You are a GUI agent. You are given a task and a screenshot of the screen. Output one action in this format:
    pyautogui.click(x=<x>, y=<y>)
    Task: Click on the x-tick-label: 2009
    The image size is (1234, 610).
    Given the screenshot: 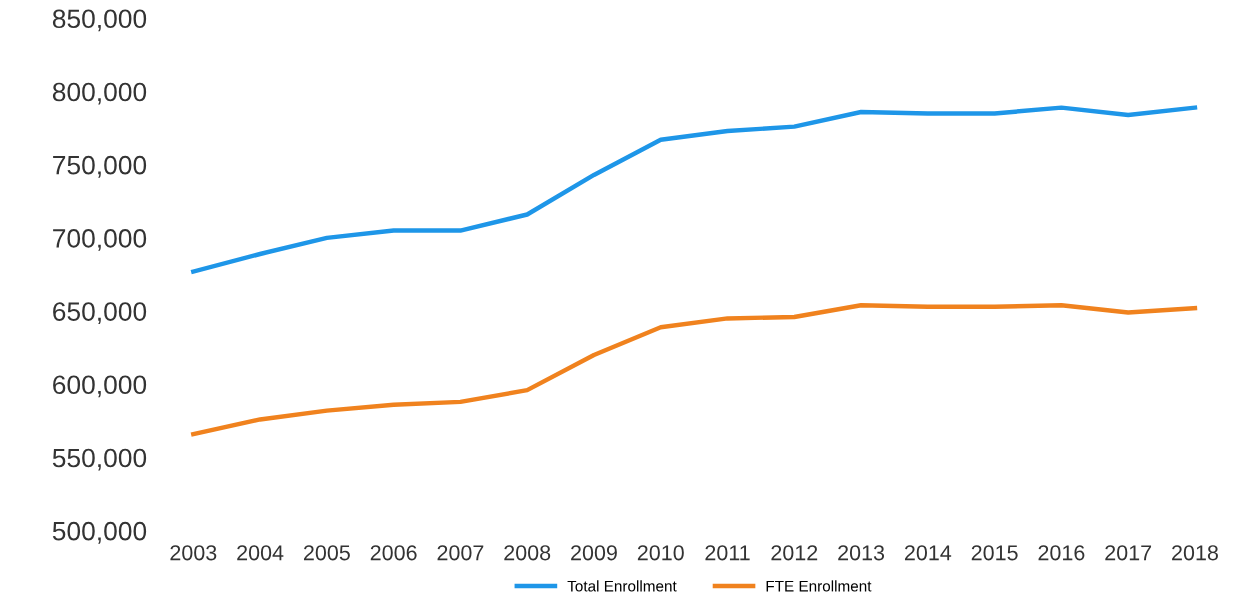 What is the action you would take?
    pyautogui.click(x=594, y=553)
    